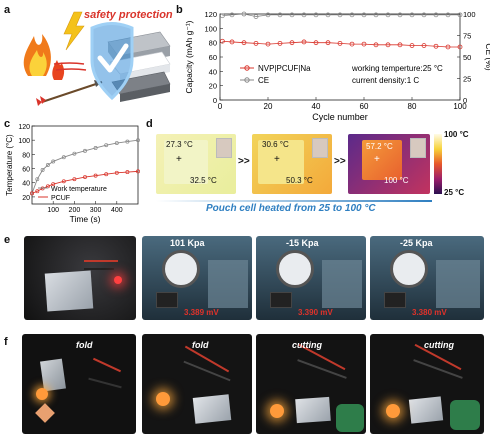  Describe the element at coordinates (196, 164) in the screenshot. I see `thermal-image-1: 27.3 °C + 32.5 °C` at that location.